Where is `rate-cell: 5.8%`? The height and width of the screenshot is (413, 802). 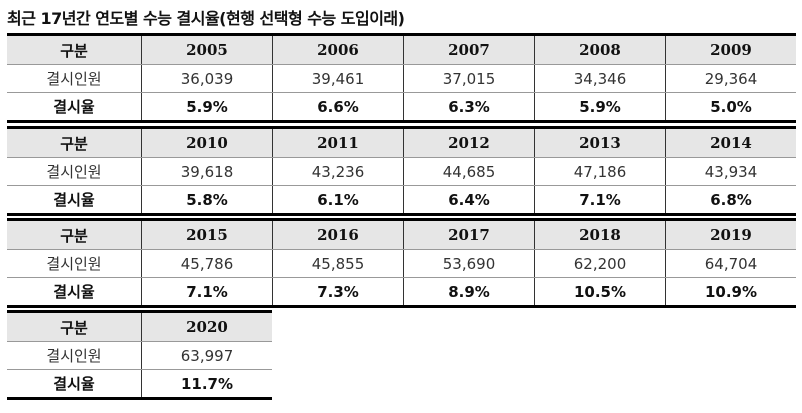
rate-cell: 5.8% is located at coordinates (207, 200).